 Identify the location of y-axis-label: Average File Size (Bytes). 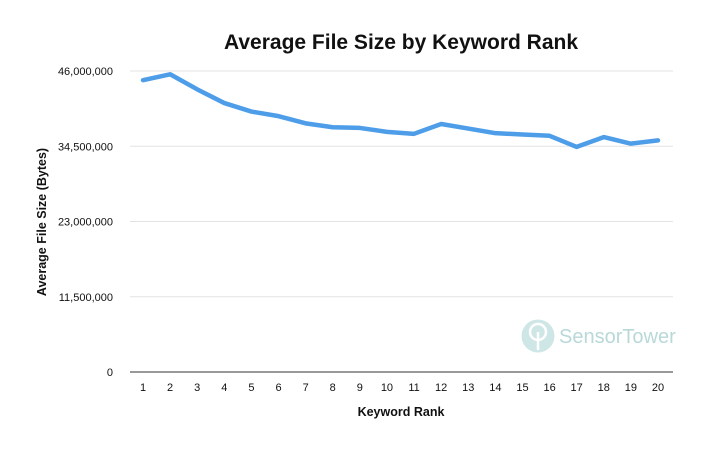
(42, 222).